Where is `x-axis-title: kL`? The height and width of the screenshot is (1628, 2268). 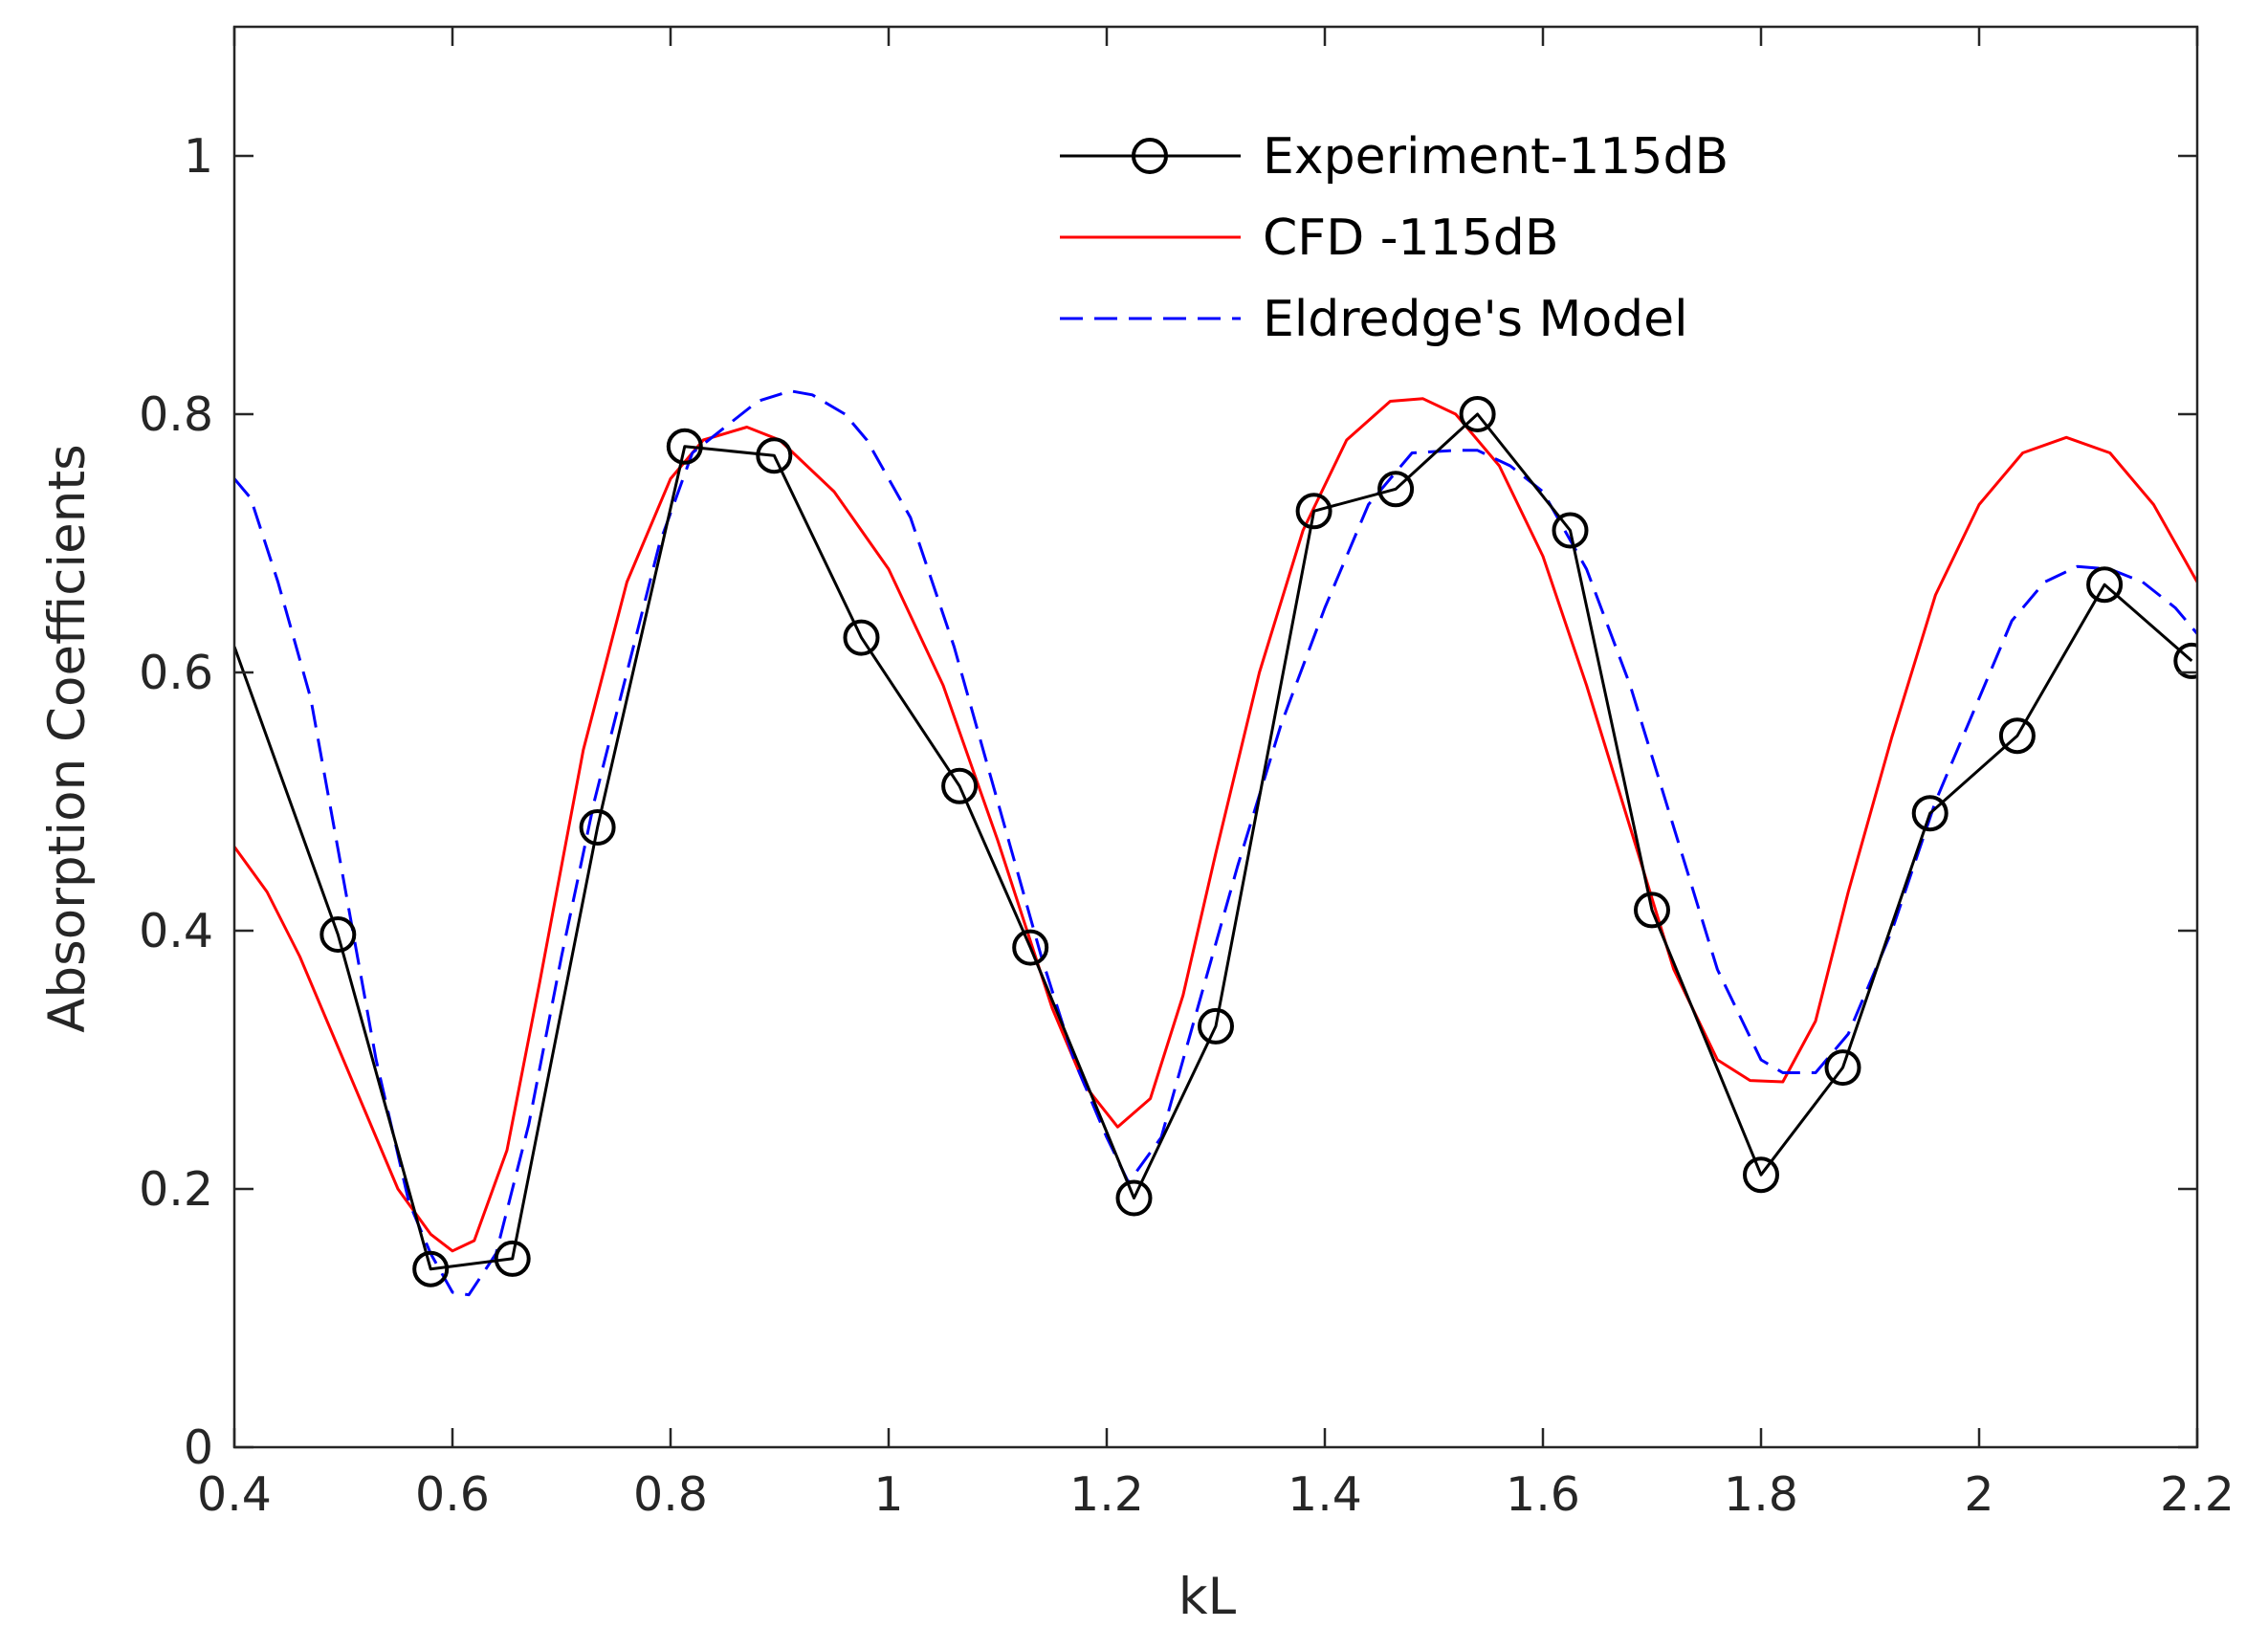
x-axis-title: kL is located at coordinates (1207, 1597).